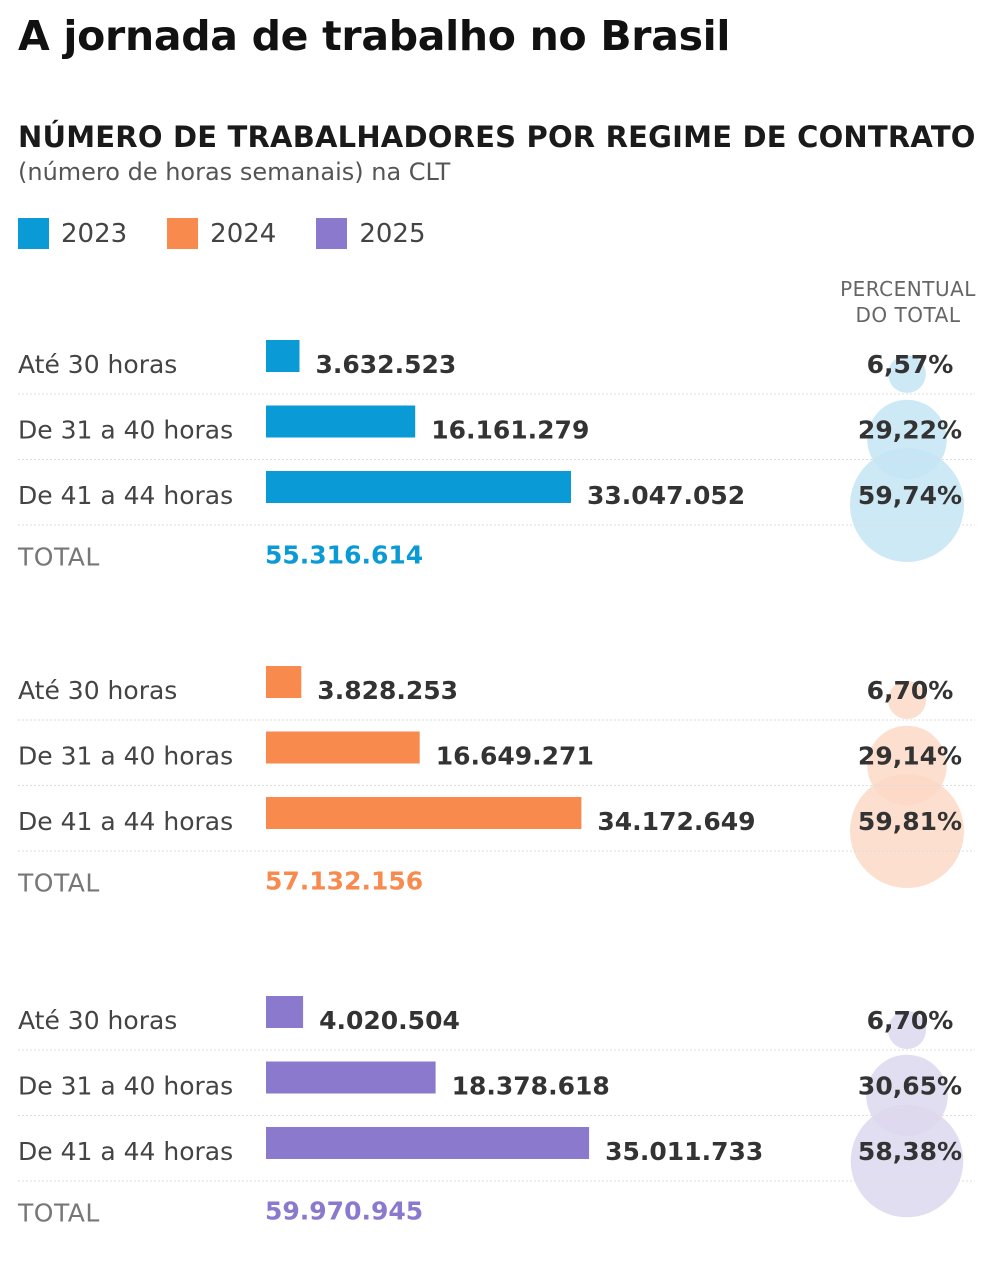  What do you see at coordinates (58, 557) in the screenshot?
I see `total-label-2023: TOTAL` at bounding box center [58, 557].